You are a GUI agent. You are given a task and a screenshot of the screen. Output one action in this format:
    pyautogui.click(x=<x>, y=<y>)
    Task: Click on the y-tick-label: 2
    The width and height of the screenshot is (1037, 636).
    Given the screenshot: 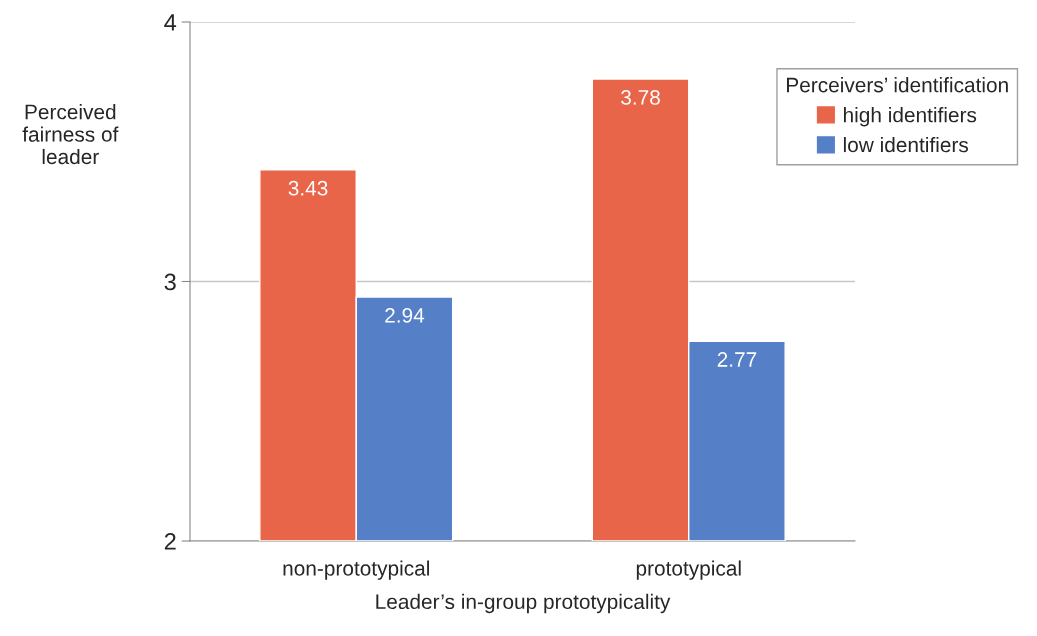 What is the action you would take?
    pyautogui.click(x=170, y=541)
    